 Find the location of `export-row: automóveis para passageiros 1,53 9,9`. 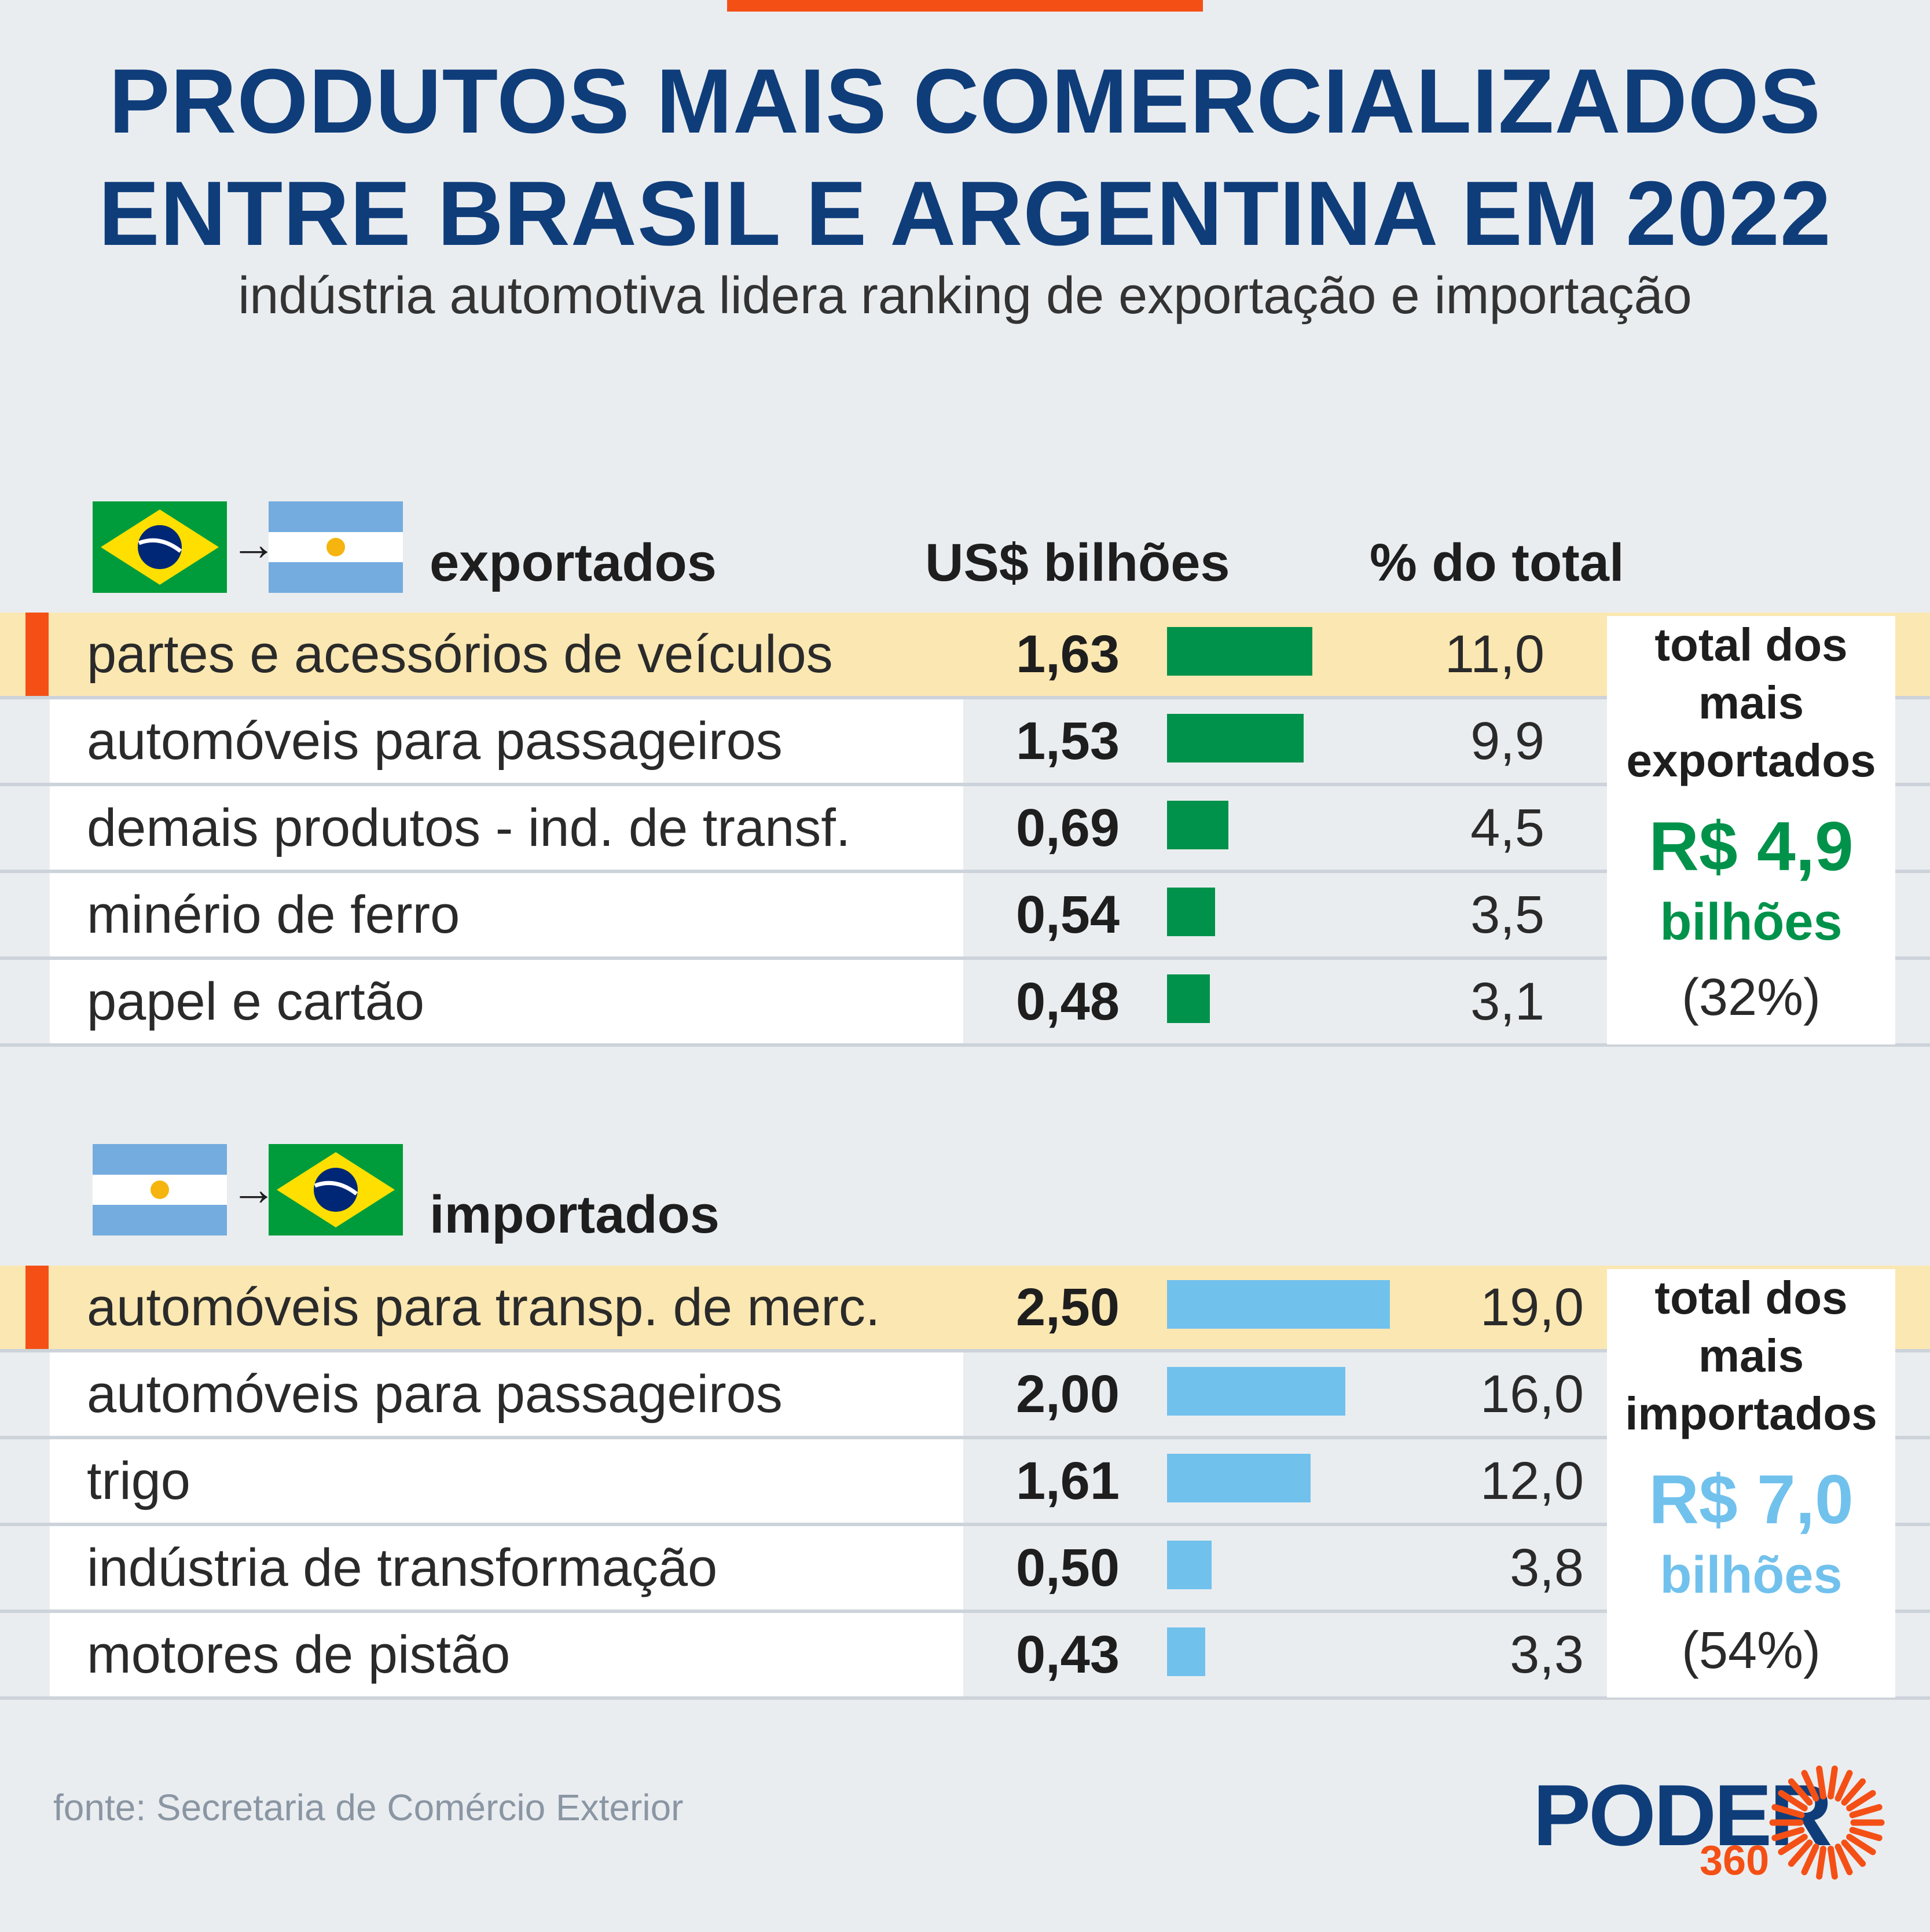

export-row: automóveis para passageiros 1,53 9,9 is located at coordinates (965, 742).